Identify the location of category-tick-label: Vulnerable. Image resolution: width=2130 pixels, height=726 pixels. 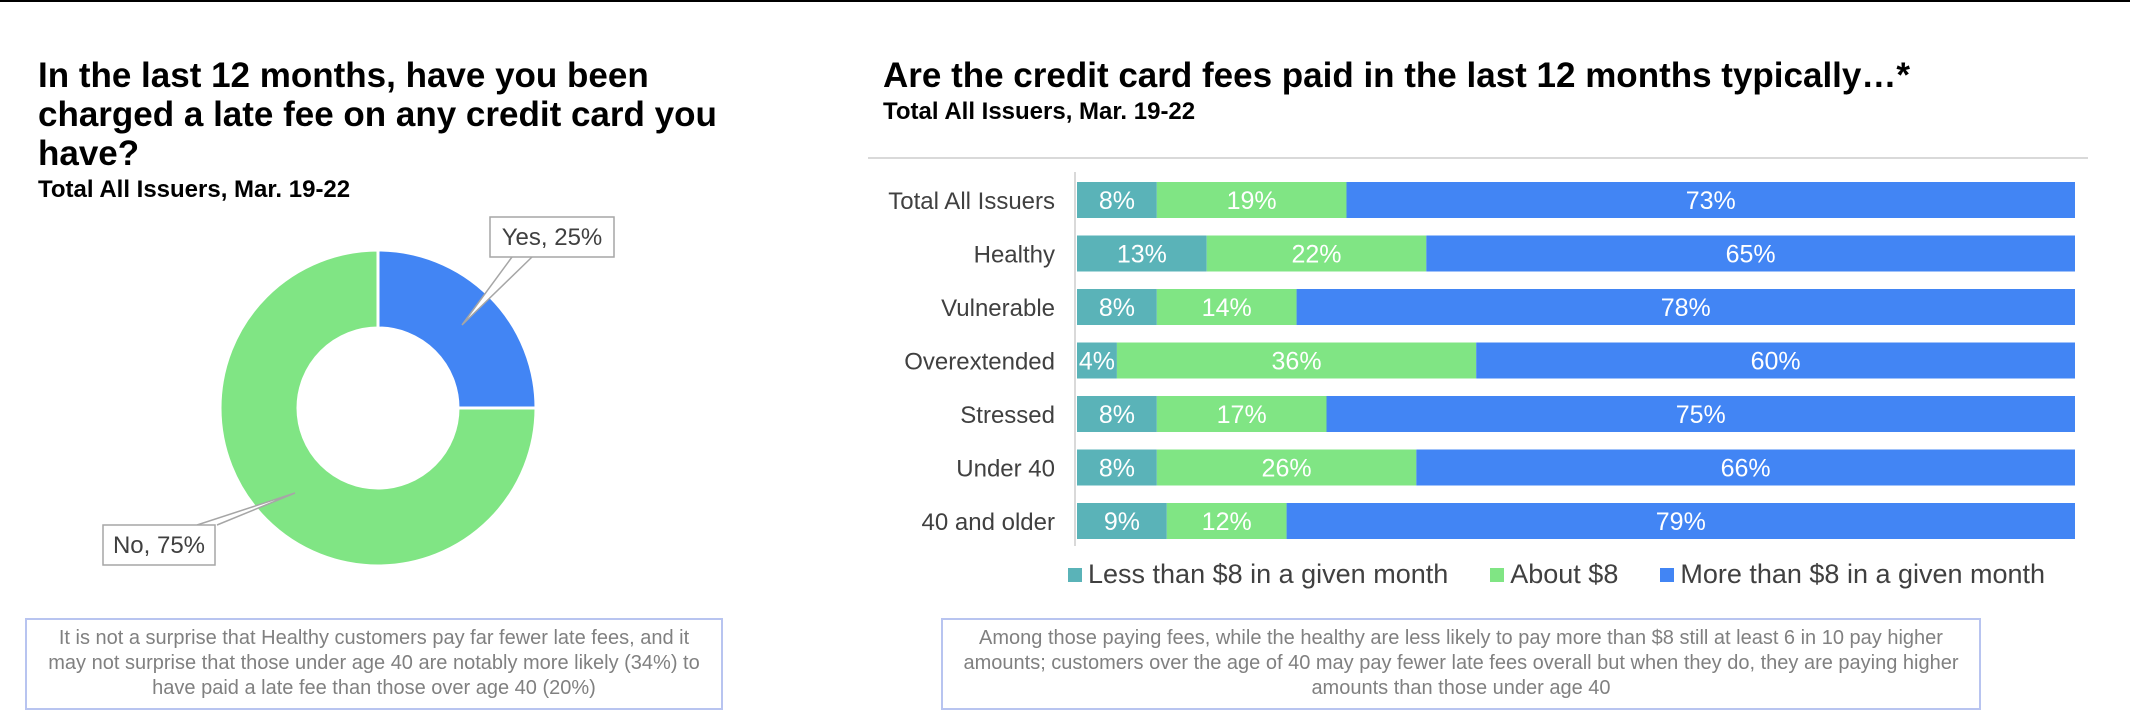
(998, 308).